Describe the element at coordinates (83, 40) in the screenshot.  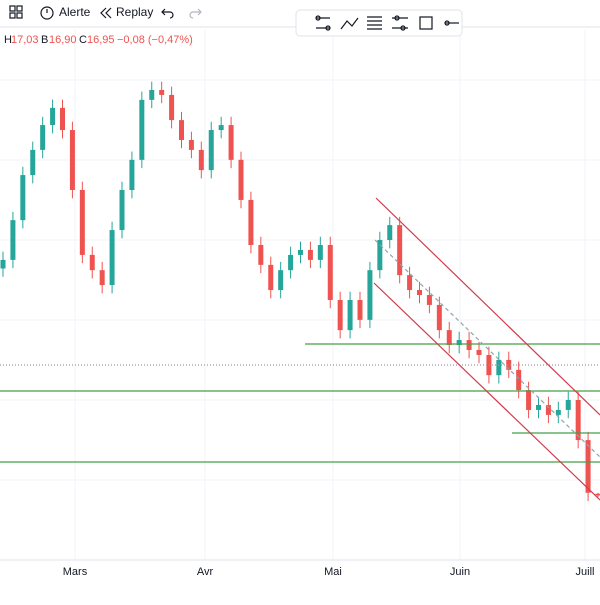
I see `legend-label: C` at that location.